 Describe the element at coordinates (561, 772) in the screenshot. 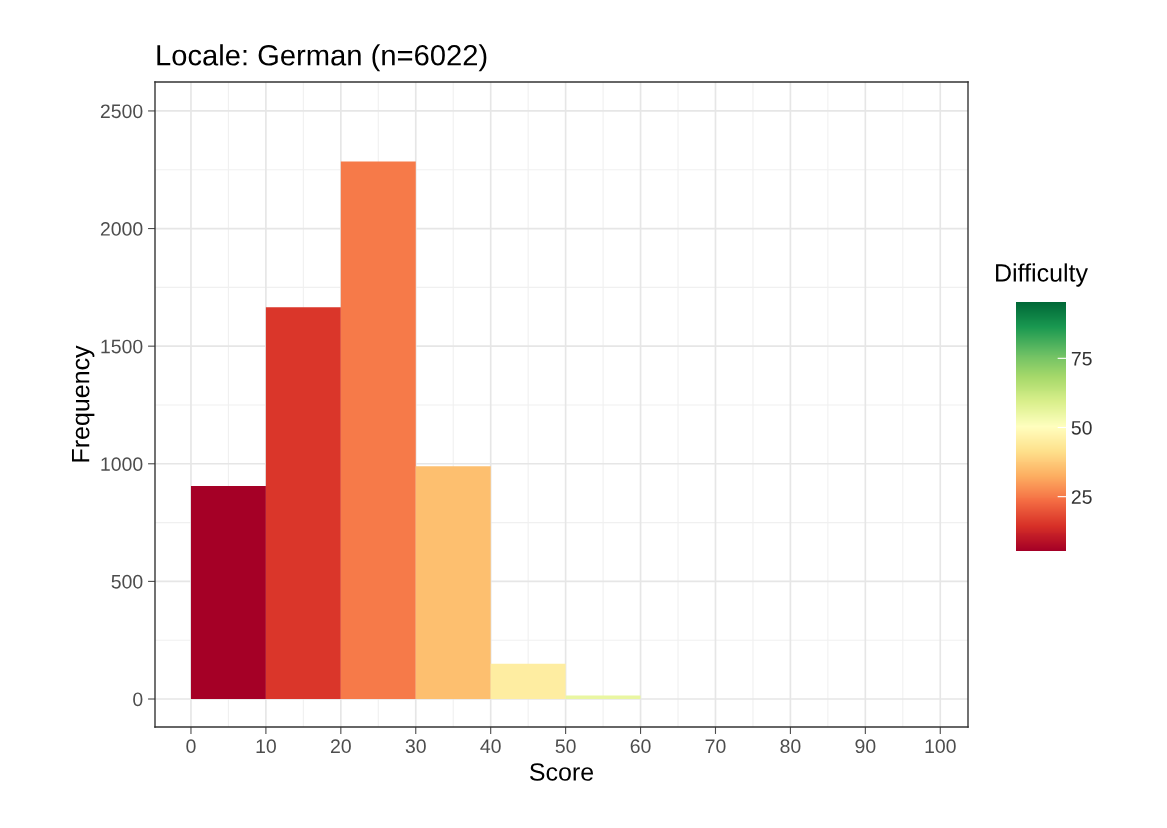

I see `x-axis-title: Score` at that location.